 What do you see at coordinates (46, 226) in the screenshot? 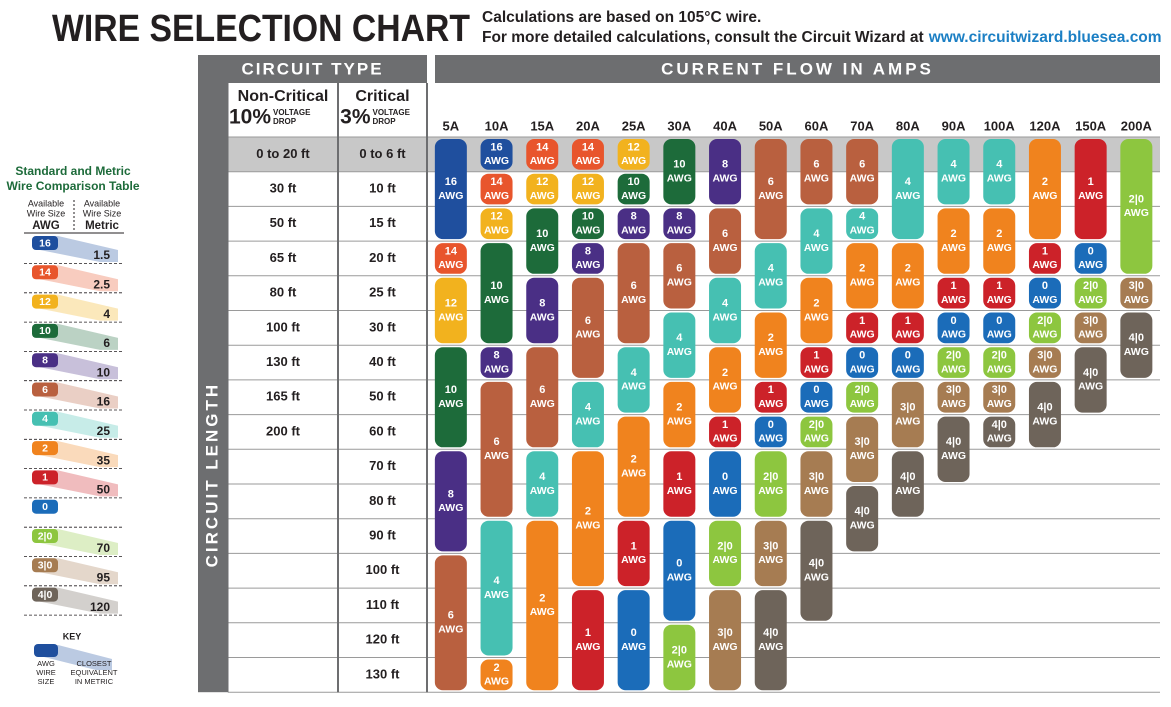
I see `col-header: AWG` at bounding box center [46, 226].